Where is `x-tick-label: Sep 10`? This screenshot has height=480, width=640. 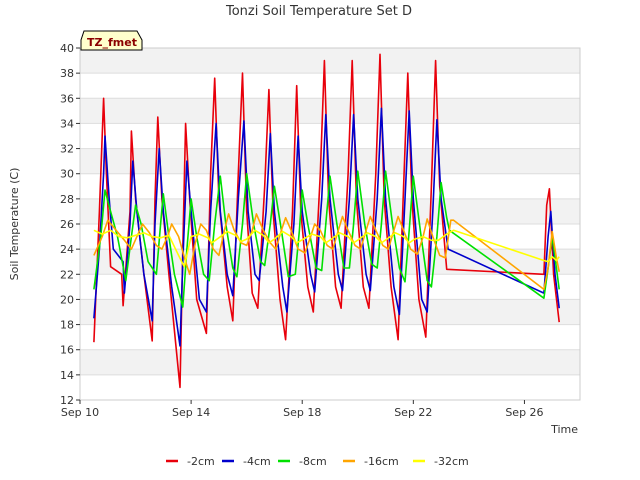
x-tick-label: Sep 10 is located at coordinates (80, 412).